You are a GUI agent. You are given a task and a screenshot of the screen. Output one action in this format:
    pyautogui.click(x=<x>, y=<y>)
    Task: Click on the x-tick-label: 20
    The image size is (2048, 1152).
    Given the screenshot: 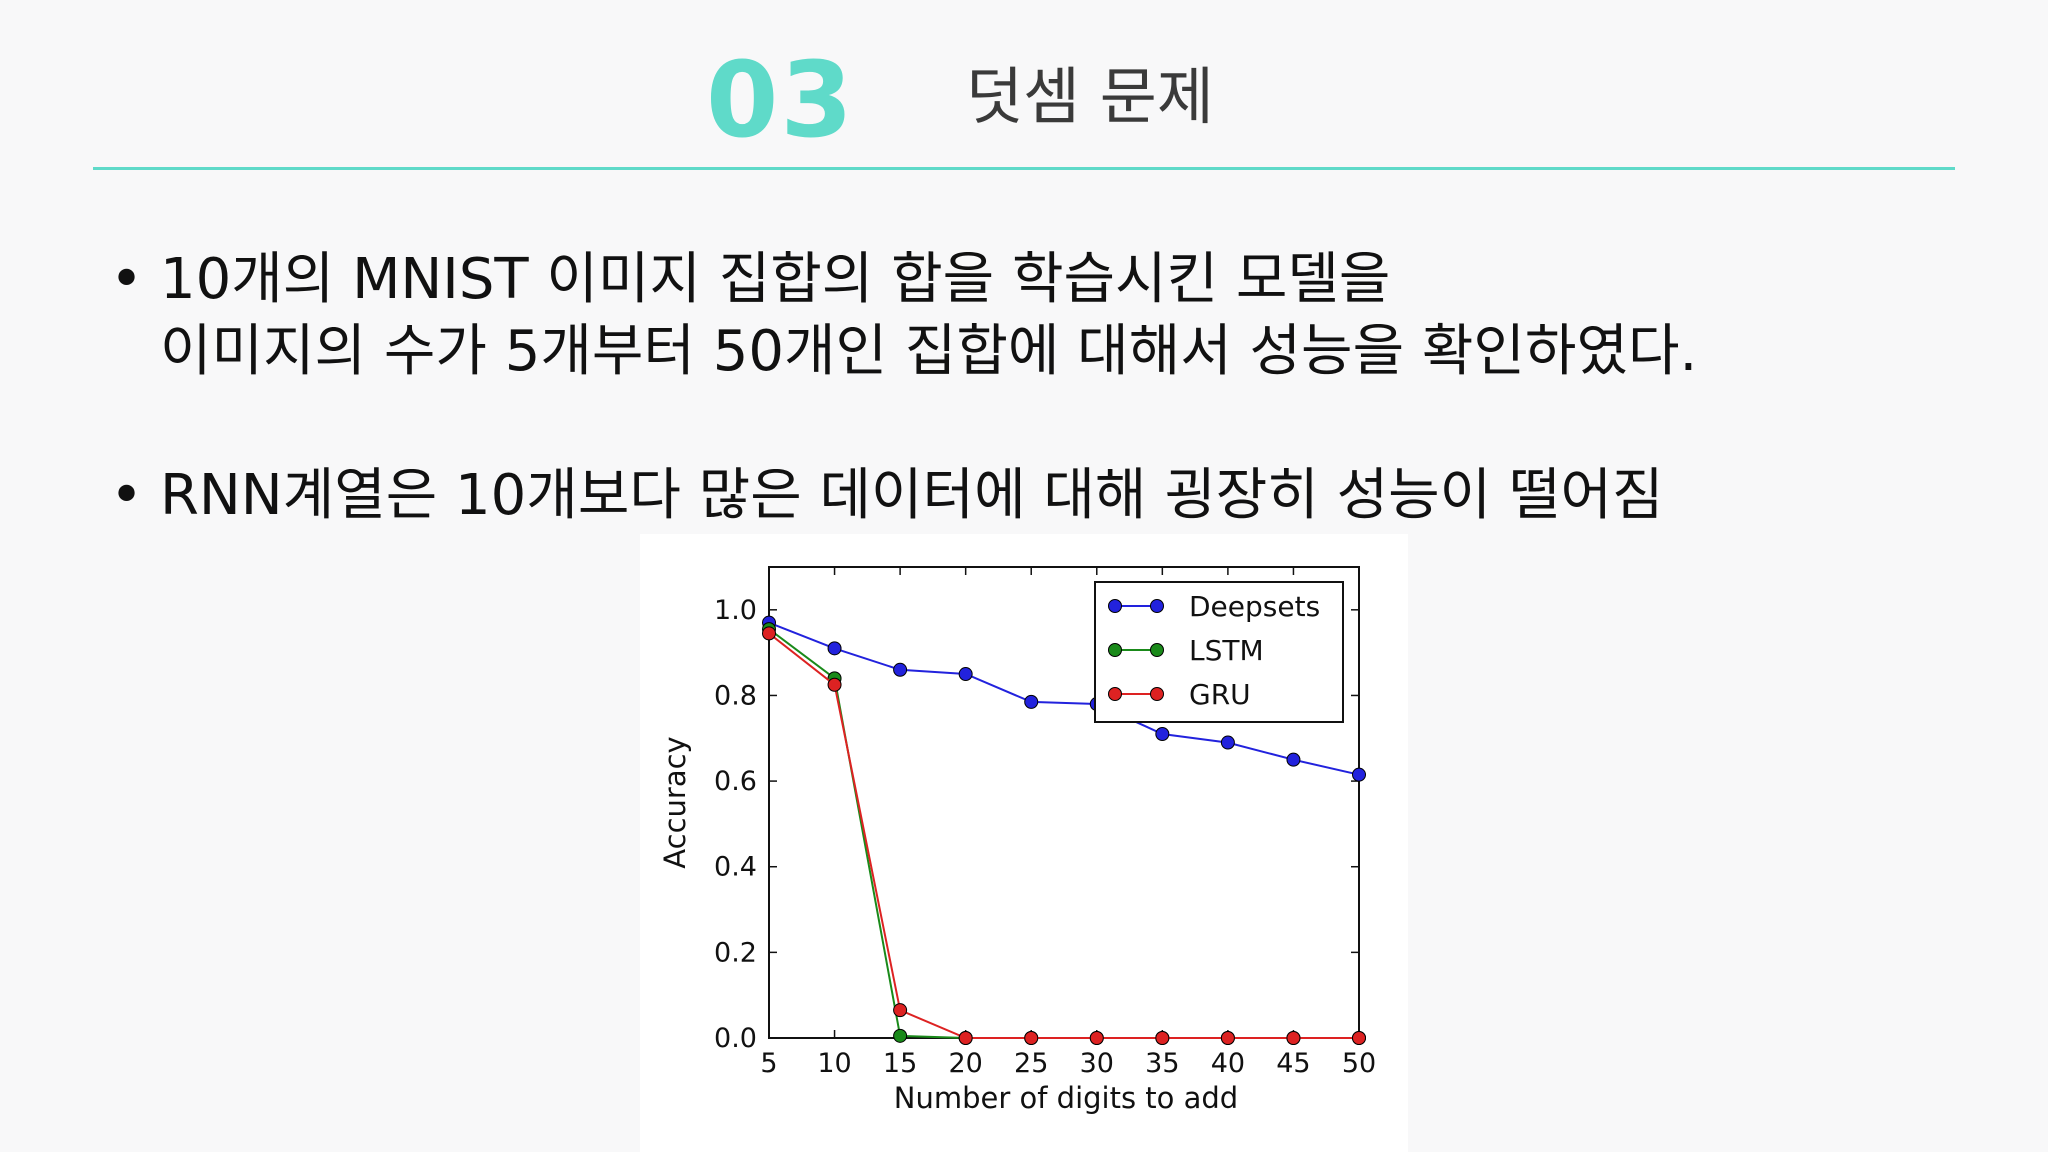 What is the action you would take?
    pyautogui.click(x=965, y=1063)
    